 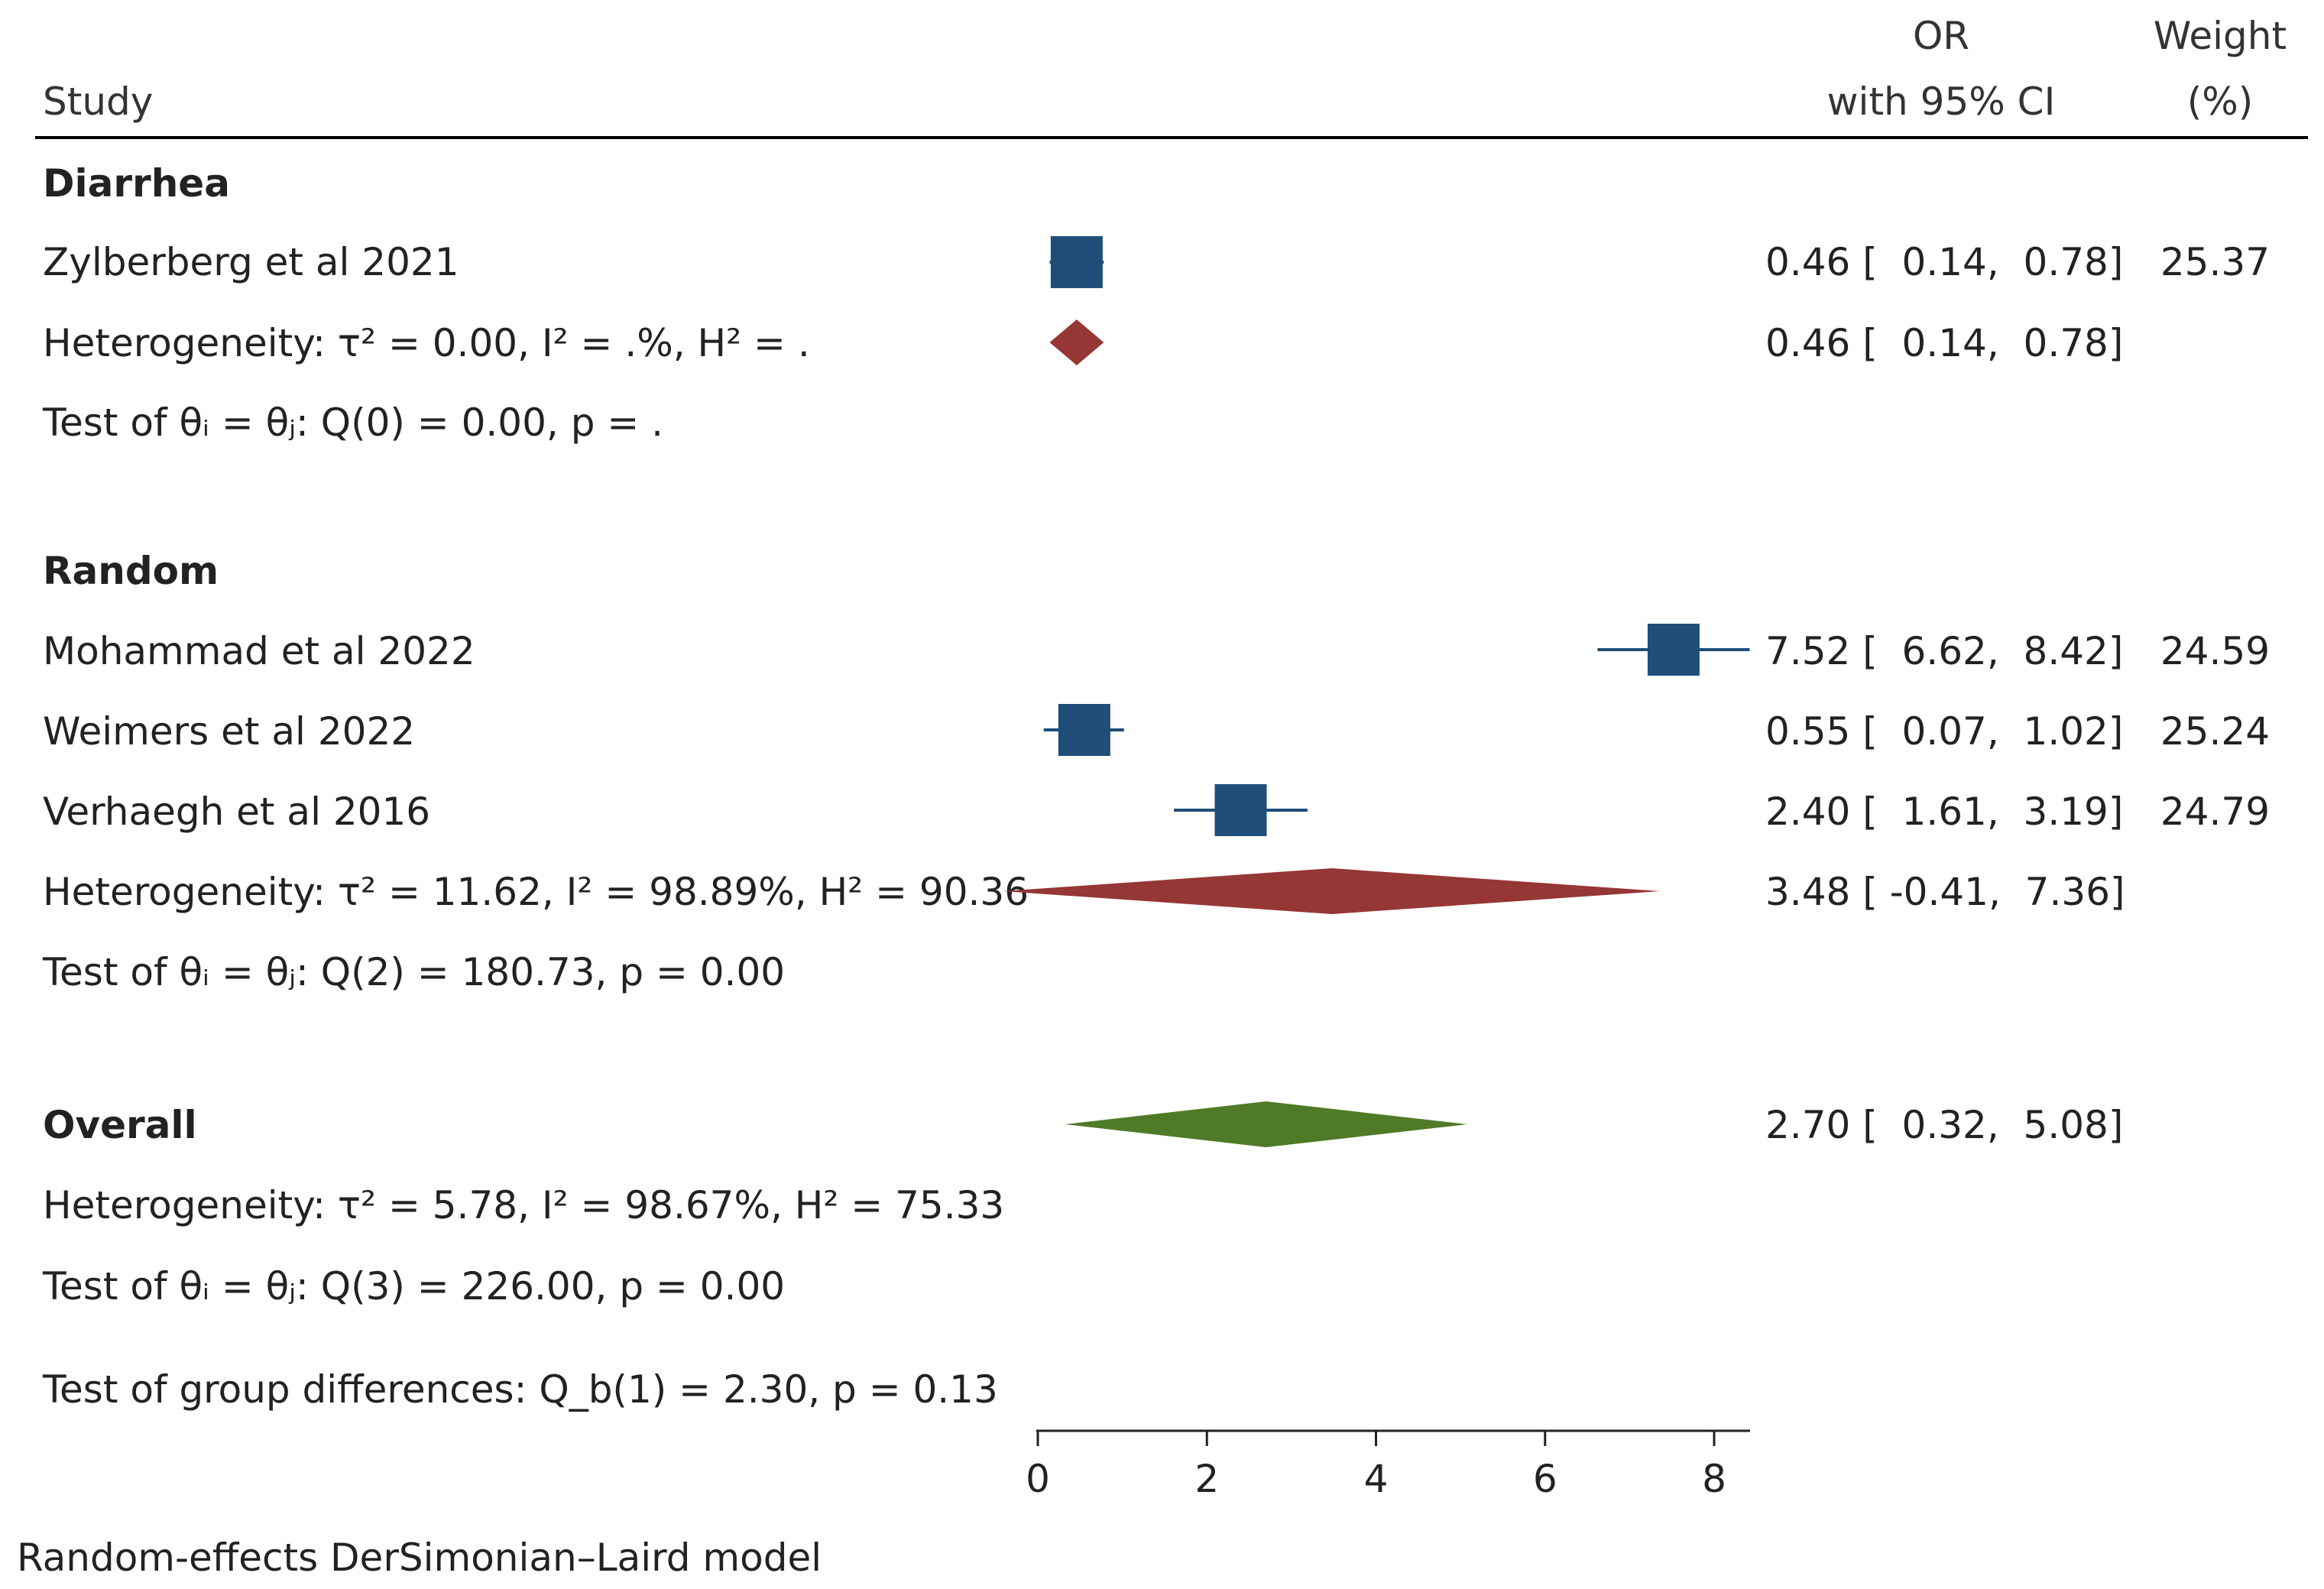 I want to click on weight-value: 25.37, so click(x=2215, y=262).